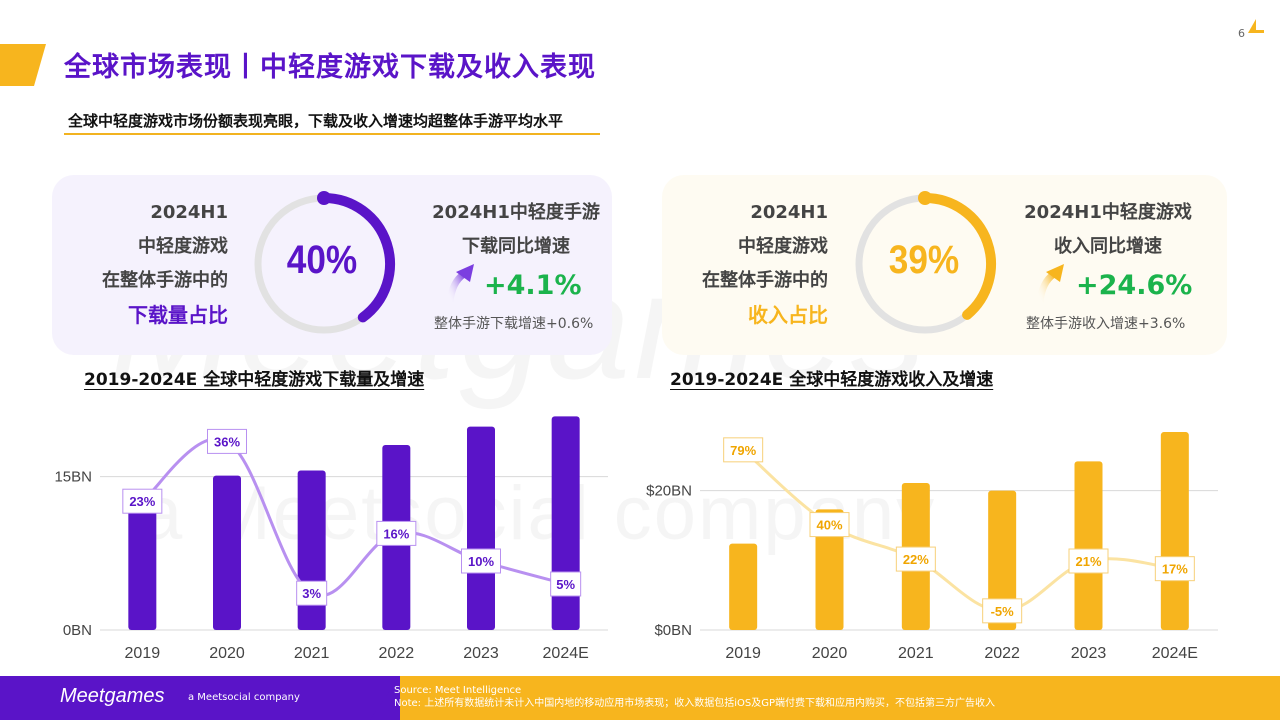 The width and height of the screenshot is (1280, 720). What do you see at coordinates (254, 380) in the screenshot?
I see `download-chart-title: 2019-2024E 全球中轻度游戏下载量及增速` at bounding box center [254, 380].